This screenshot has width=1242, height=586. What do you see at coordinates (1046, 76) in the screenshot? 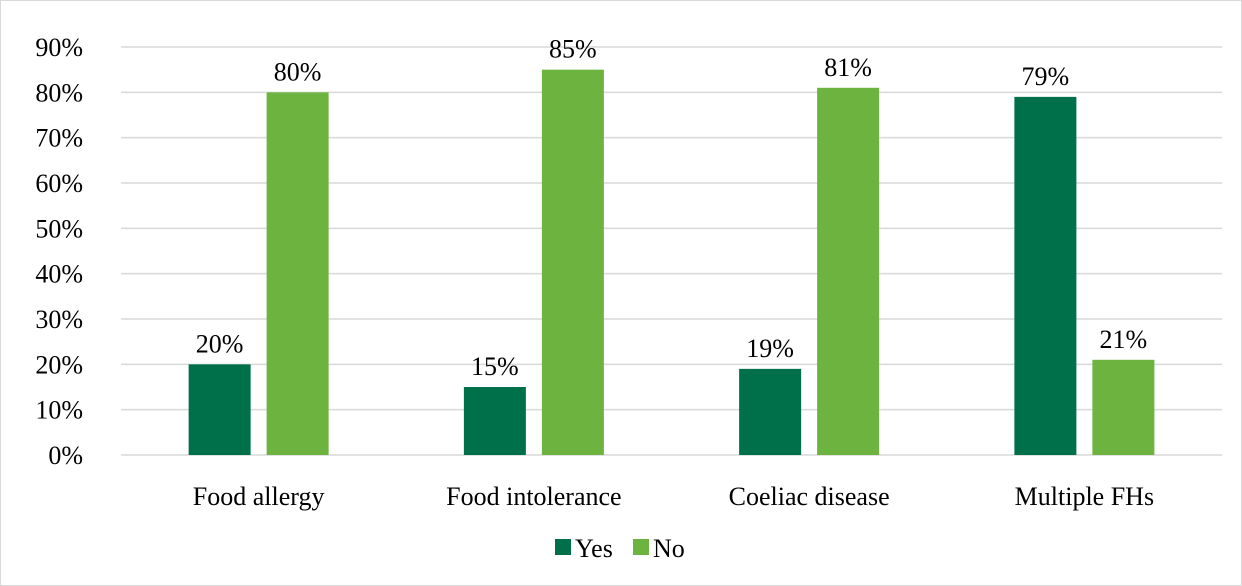
I see `data-label: 79%` at bounding box center [1046, 76].